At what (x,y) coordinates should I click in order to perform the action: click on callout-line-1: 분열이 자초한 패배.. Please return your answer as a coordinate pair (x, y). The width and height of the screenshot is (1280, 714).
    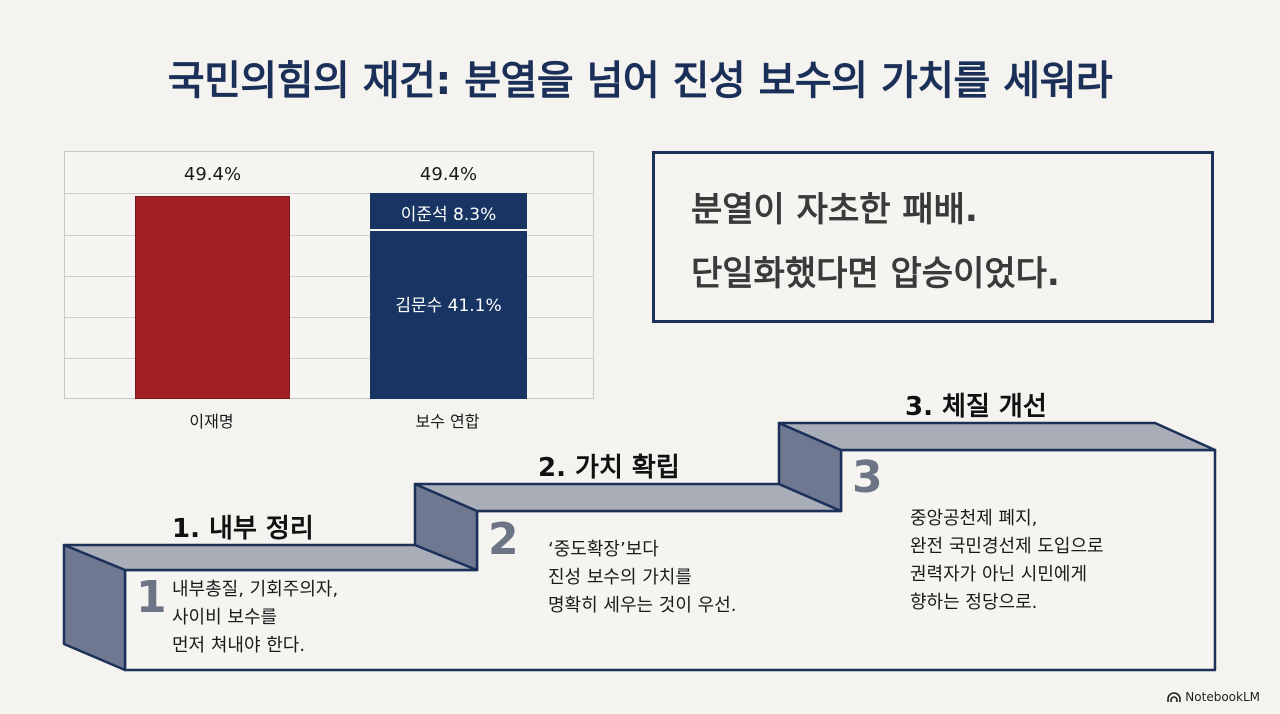
    Looking at the image, I should click on (834, 210).